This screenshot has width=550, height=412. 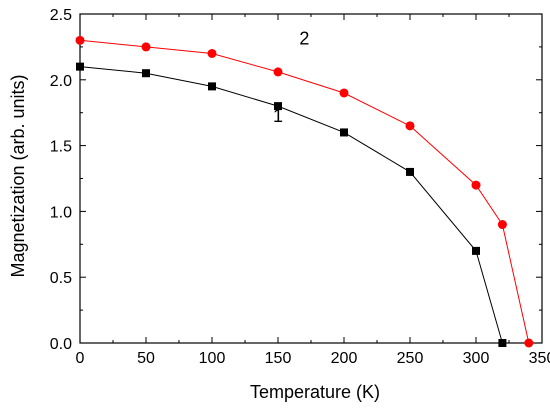 I want to click on x-tick-label: 200, so click(x=344, y=358).